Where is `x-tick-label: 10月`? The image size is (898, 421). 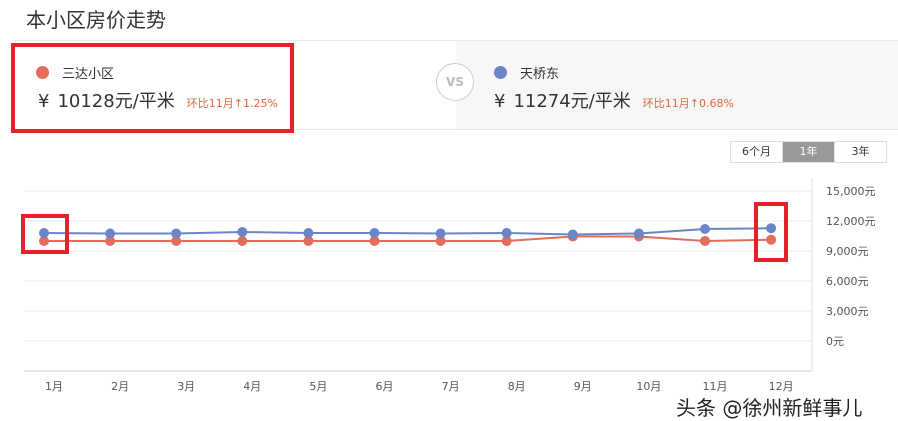
x-tick-label: 10月 is located at coordinates (648, 386).